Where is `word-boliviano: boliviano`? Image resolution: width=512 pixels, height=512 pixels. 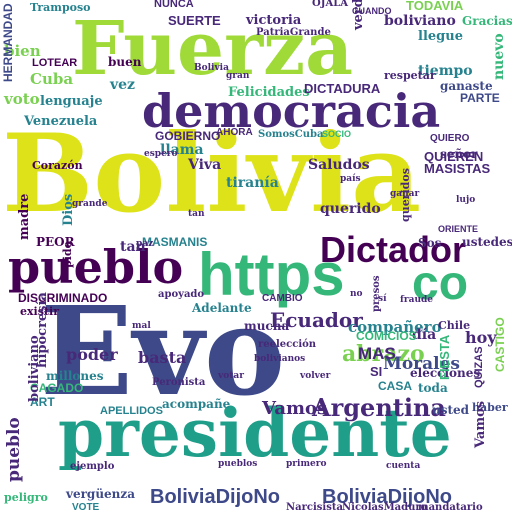 word-boliviano: boliviano is located at coordinates (420, 21).